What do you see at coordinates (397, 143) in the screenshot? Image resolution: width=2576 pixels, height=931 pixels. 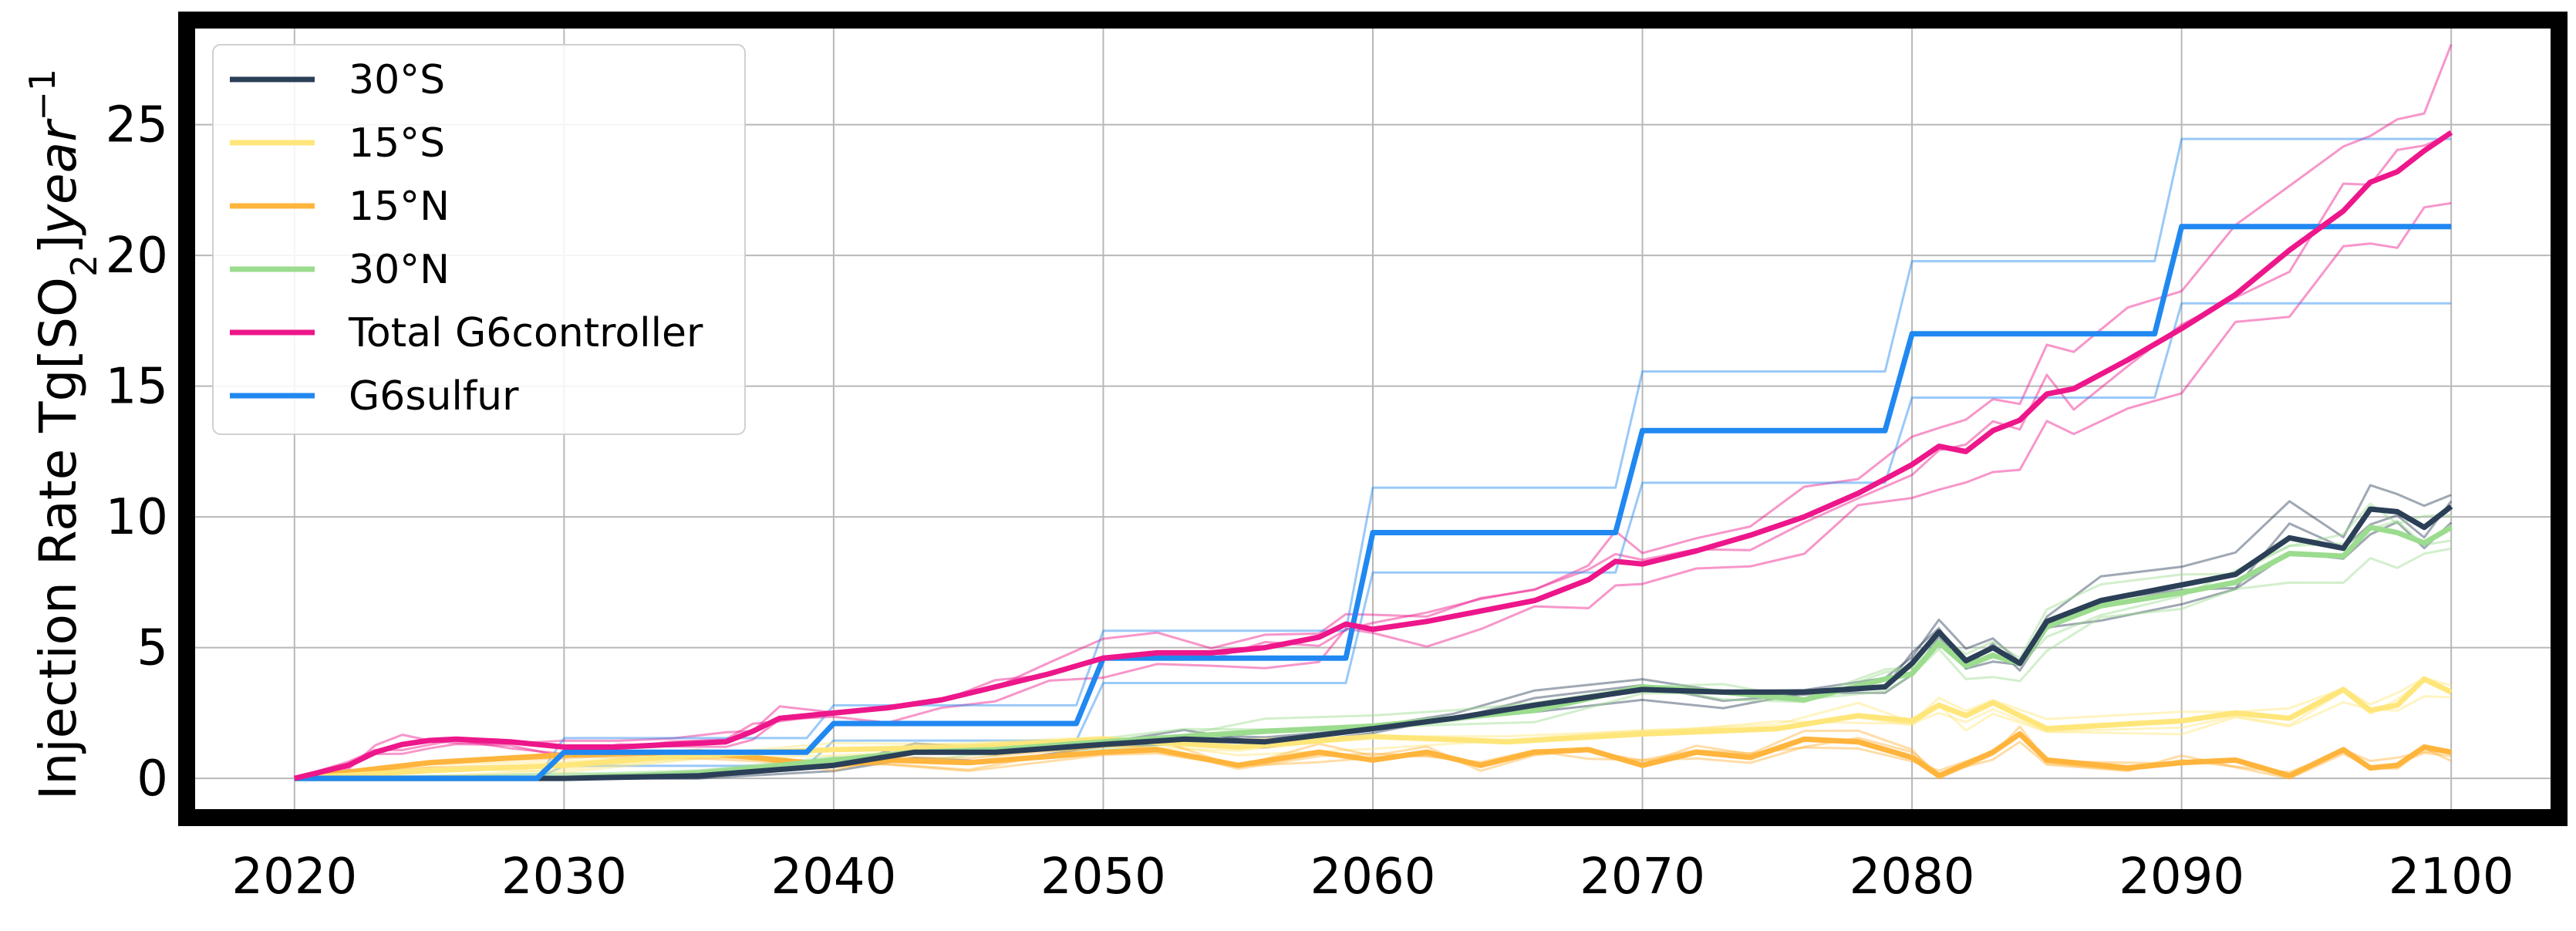 I see `legend-label: 15°S` at bounding box center [397, 143].